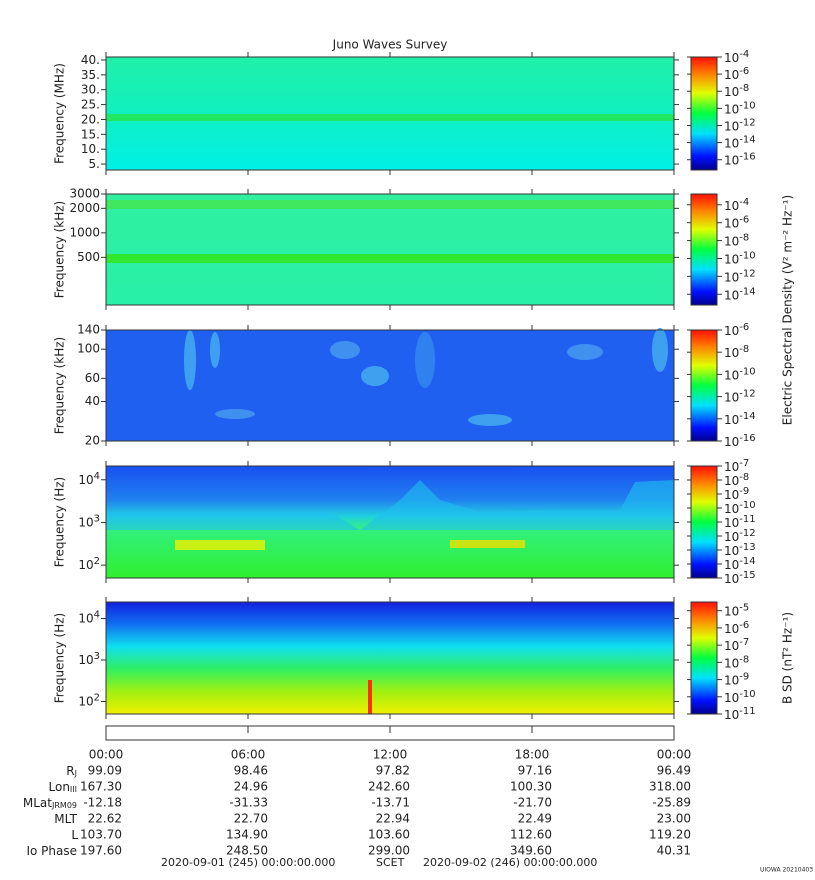 This screenshot has width=815, height=880. What do you see at coordinates (84, 208) in the screenshot?
I see `y-tick-label: 2000` at bounding box center [84, 208].